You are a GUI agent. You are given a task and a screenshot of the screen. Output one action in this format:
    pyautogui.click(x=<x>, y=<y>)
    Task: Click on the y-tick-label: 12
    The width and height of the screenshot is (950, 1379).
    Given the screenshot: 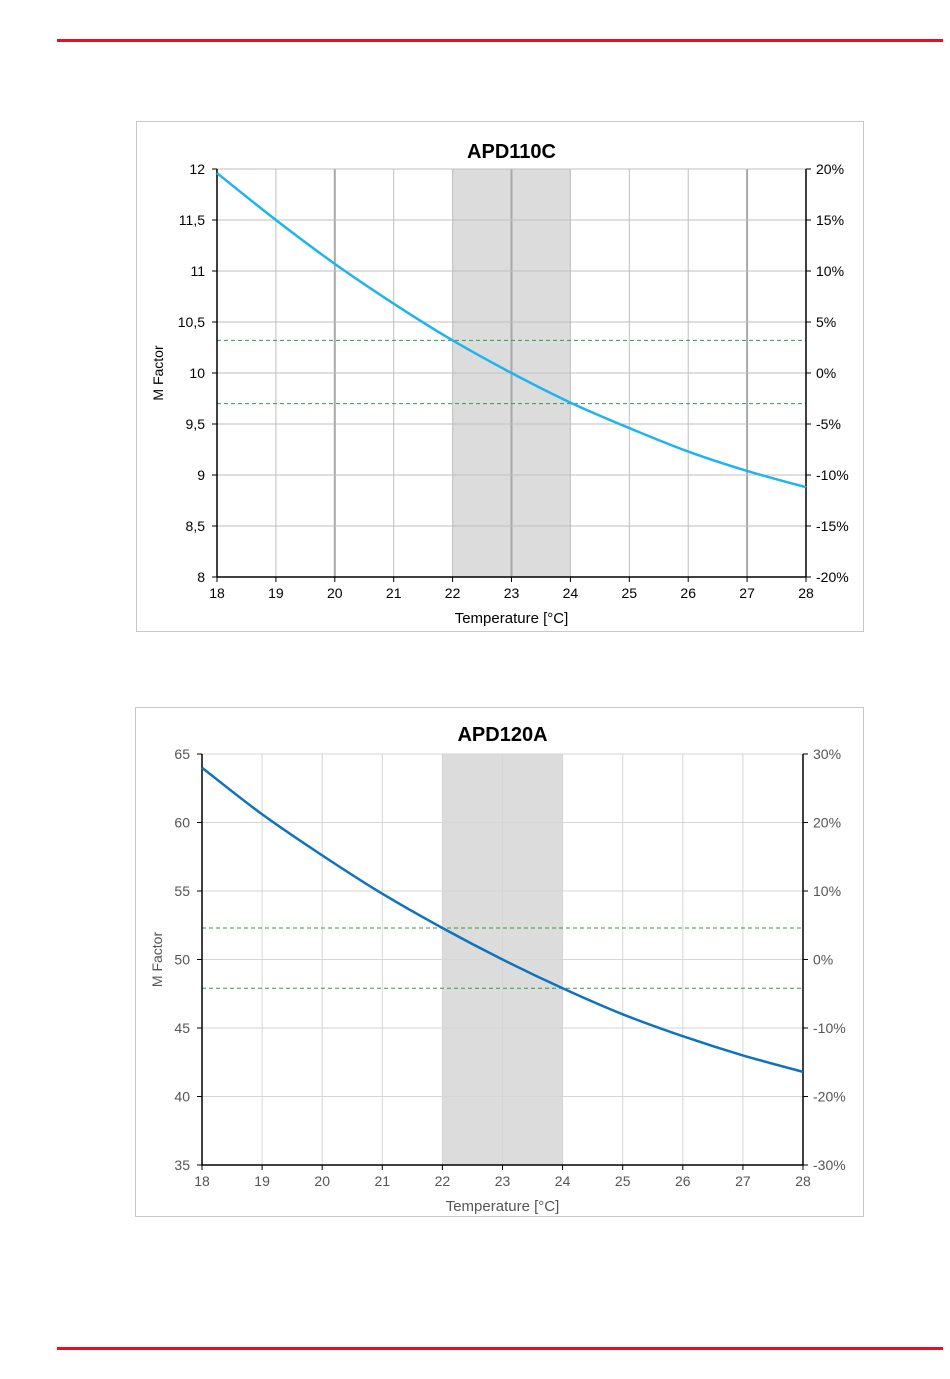 What is the action you would take?
    pyautogui.click(x=197, y=169)
    